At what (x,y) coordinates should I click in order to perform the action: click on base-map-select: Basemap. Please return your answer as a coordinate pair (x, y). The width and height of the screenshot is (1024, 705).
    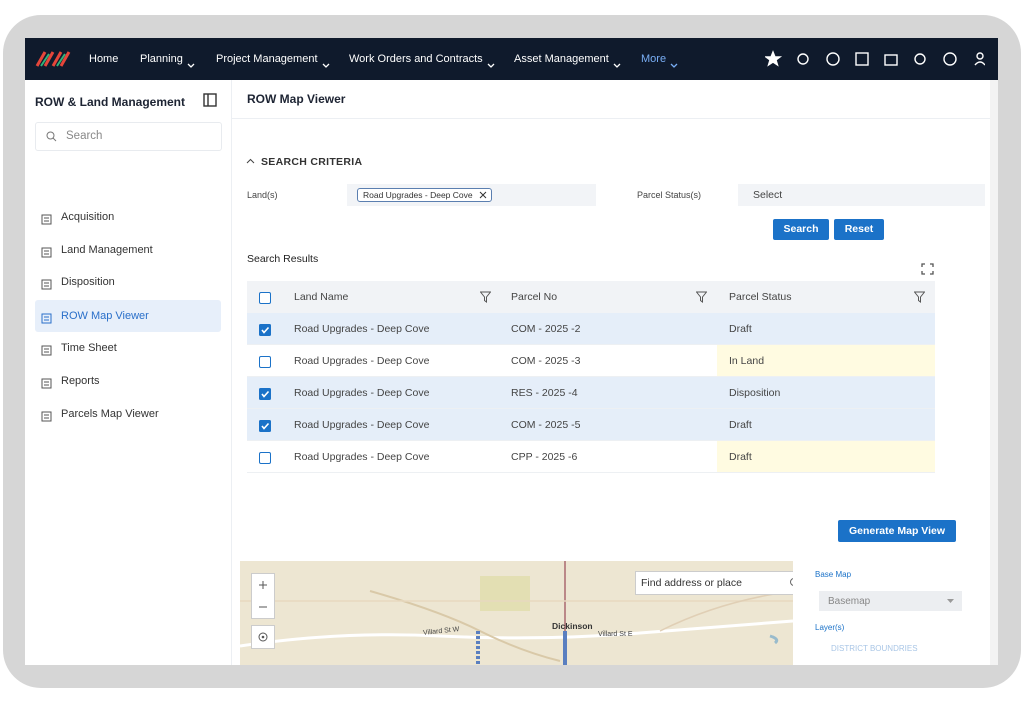
    Looking at the image, I should click on (890, 601).